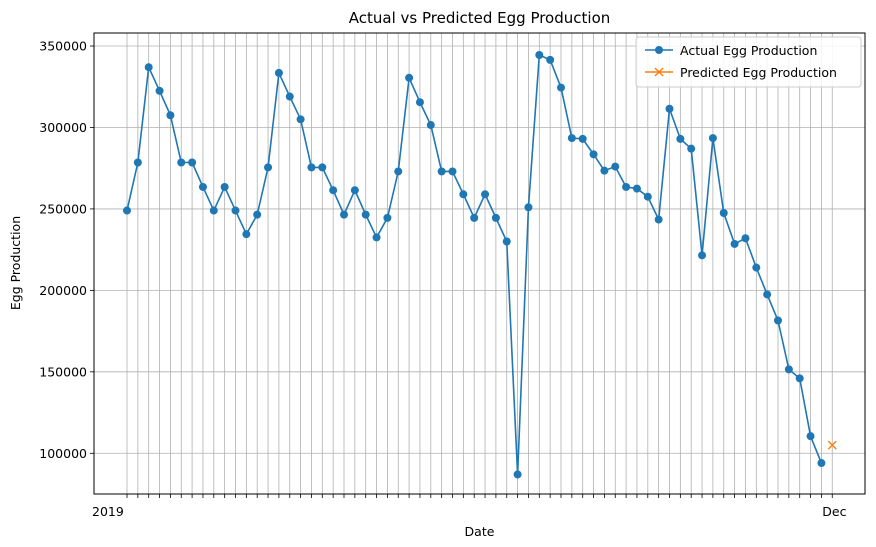  Describe the element at coordinates (659, 72) in the screenshot. I see `legend-predicted-marker` at that location.